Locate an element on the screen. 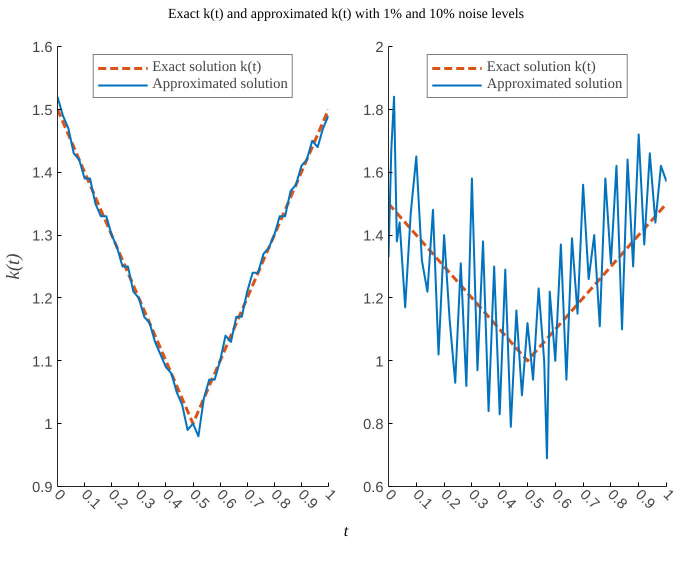 The image size is (682, 565). y-tick-label: 1.1 is located at coordinates (42, 362).